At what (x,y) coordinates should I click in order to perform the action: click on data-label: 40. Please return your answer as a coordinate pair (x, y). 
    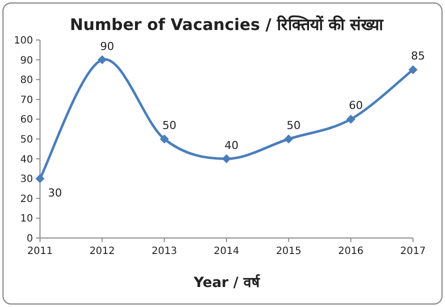
    Looking at the image, I should click on (231, 145).